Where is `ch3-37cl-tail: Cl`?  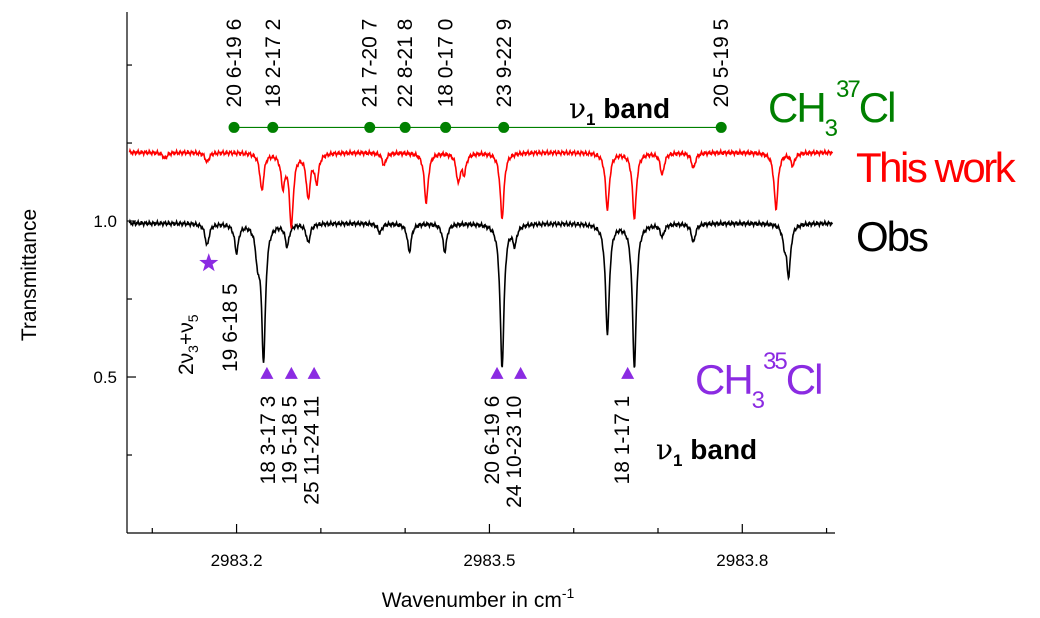
ch3-37cl-tail: Cl is located at coordinates (877, 107).